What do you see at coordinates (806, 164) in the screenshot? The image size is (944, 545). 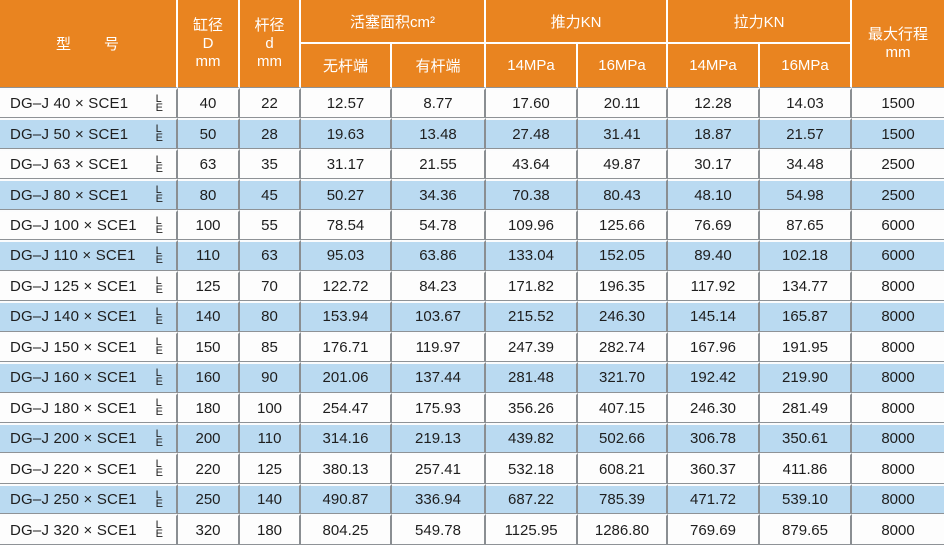 I see `value-cell: 34.48` at bounding box center [806, 164].